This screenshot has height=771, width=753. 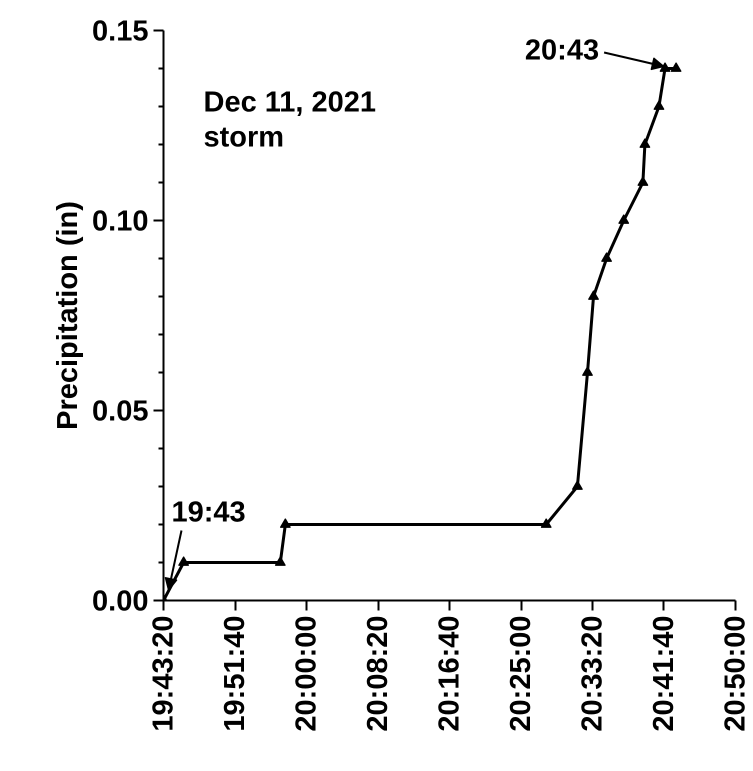 What do you see at coordinates (120, 32) in the screenshot?
I see `y-tick-label: 0.15` at bounding box center [120, 32].